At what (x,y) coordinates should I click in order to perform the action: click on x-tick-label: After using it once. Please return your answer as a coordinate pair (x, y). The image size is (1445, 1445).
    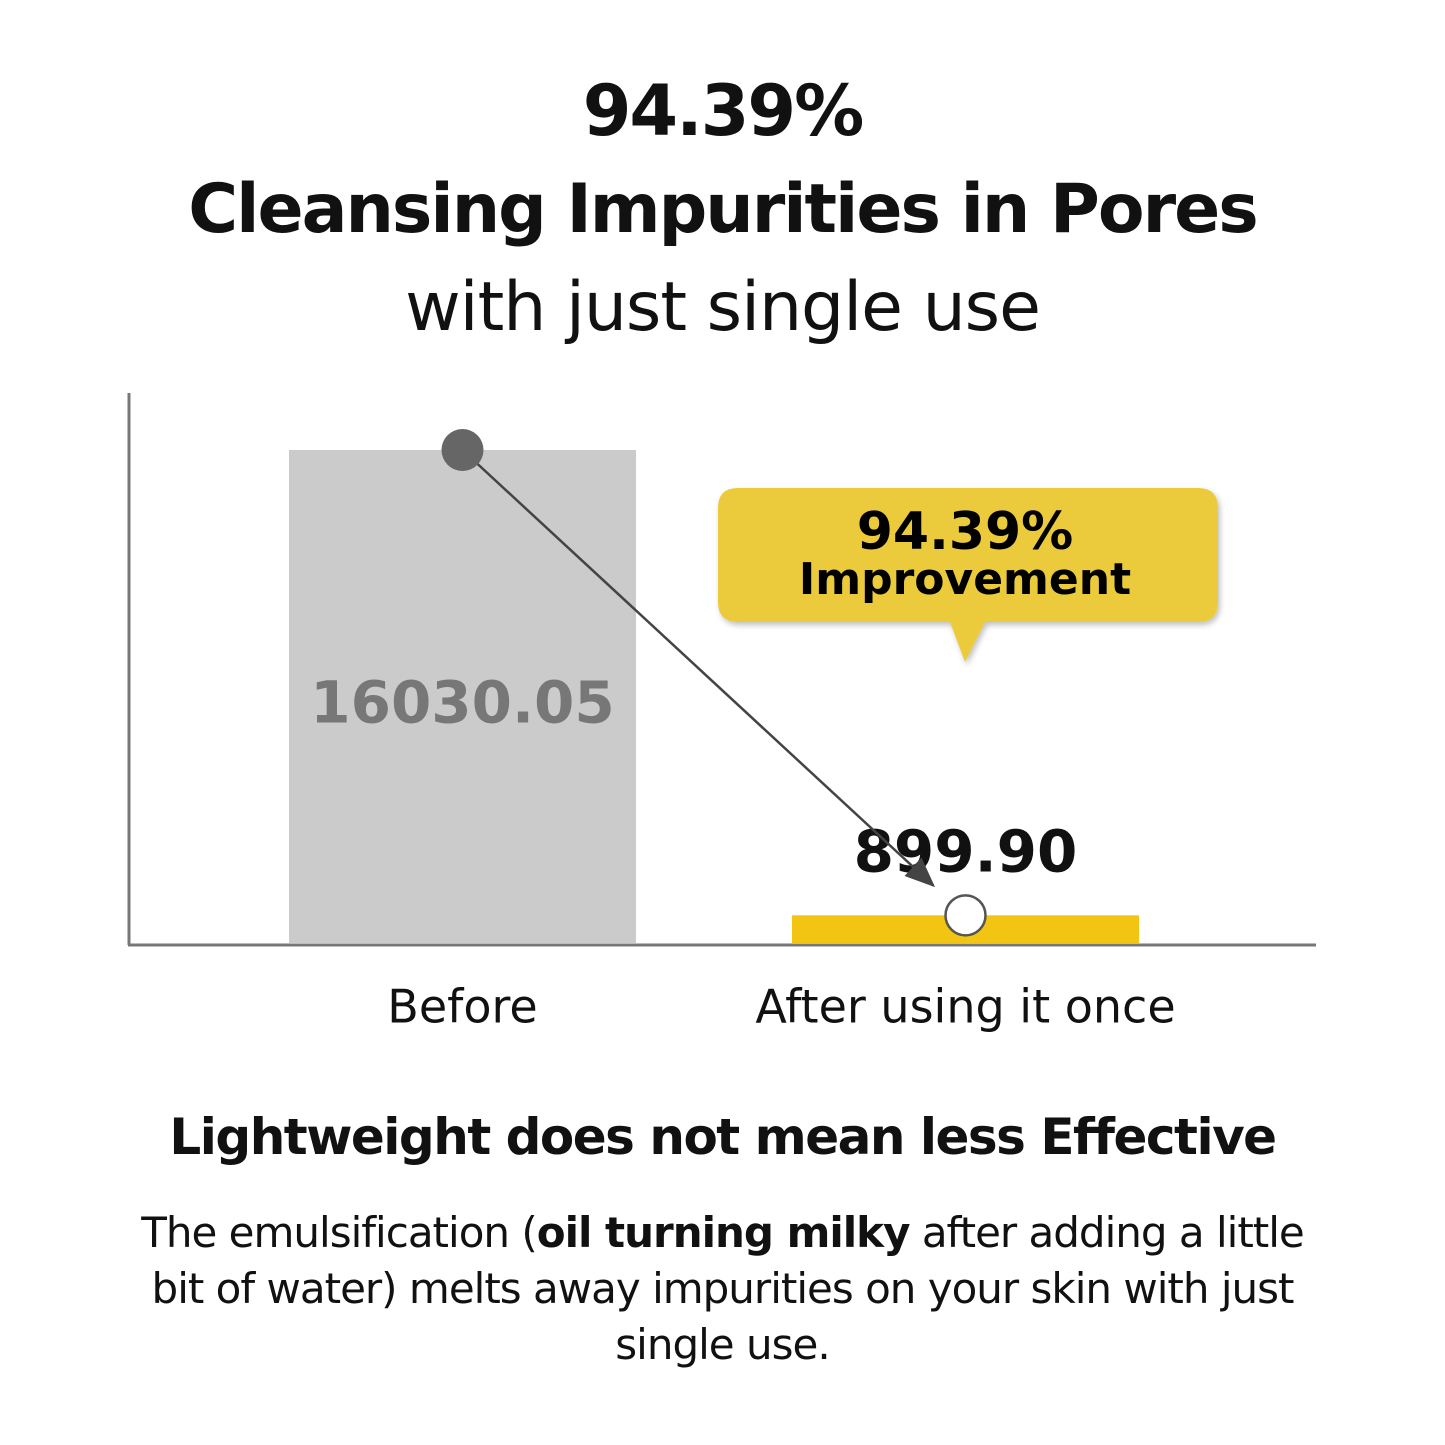
    Looking at the image, I should click on (965, 1007).